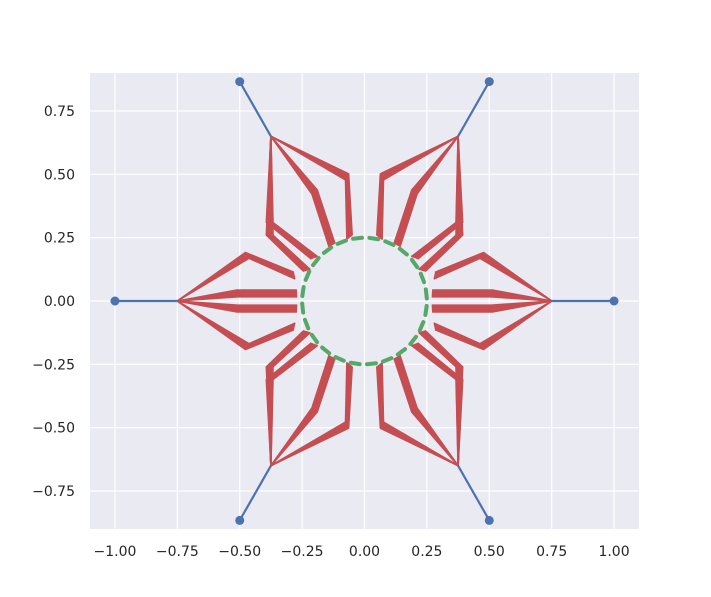 The height and width of the screenshot is (597, 711). What do you see at coordinates (59, 175) in the screenshot?
I see `y-tick-label: 0.50` at bounding box center [59, 175].